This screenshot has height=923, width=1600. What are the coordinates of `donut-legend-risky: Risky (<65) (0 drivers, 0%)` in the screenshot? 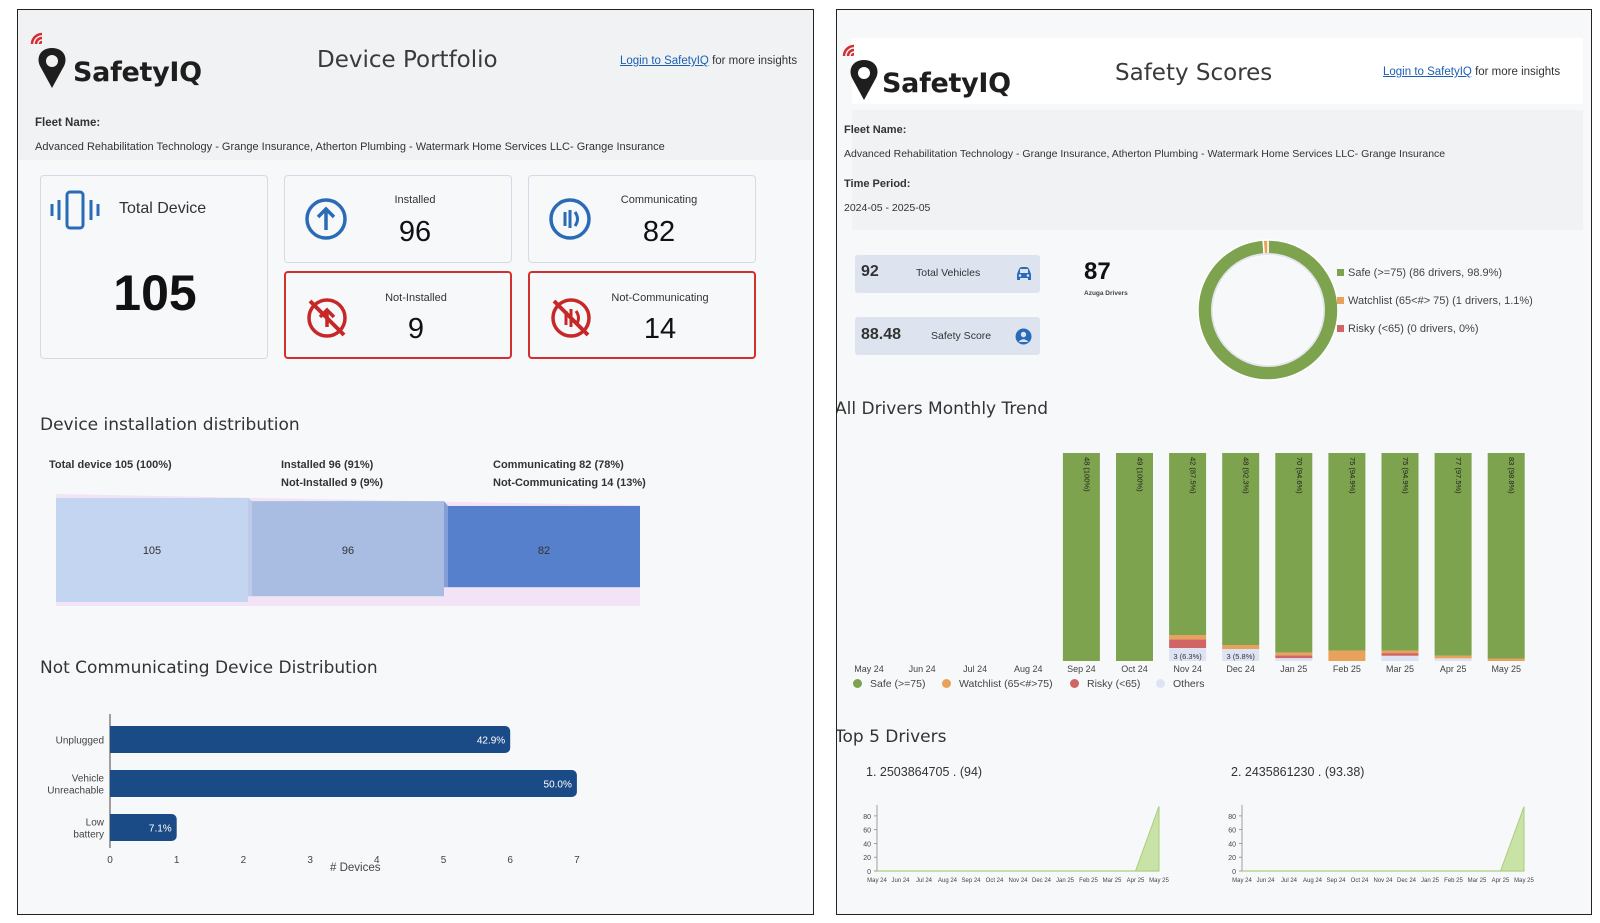 It's located at (1408, 329).